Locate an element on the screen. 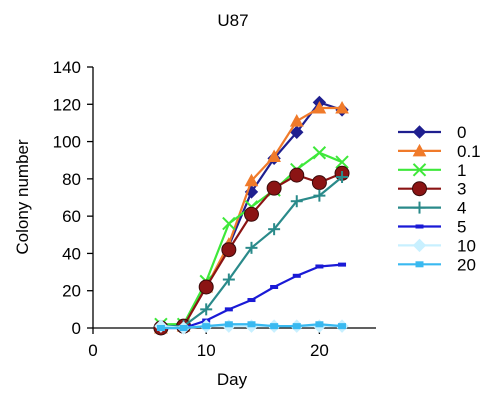 The height and width of the screenshot is (398, 489). legend-label: 10 is located at coordinates (466, 245).